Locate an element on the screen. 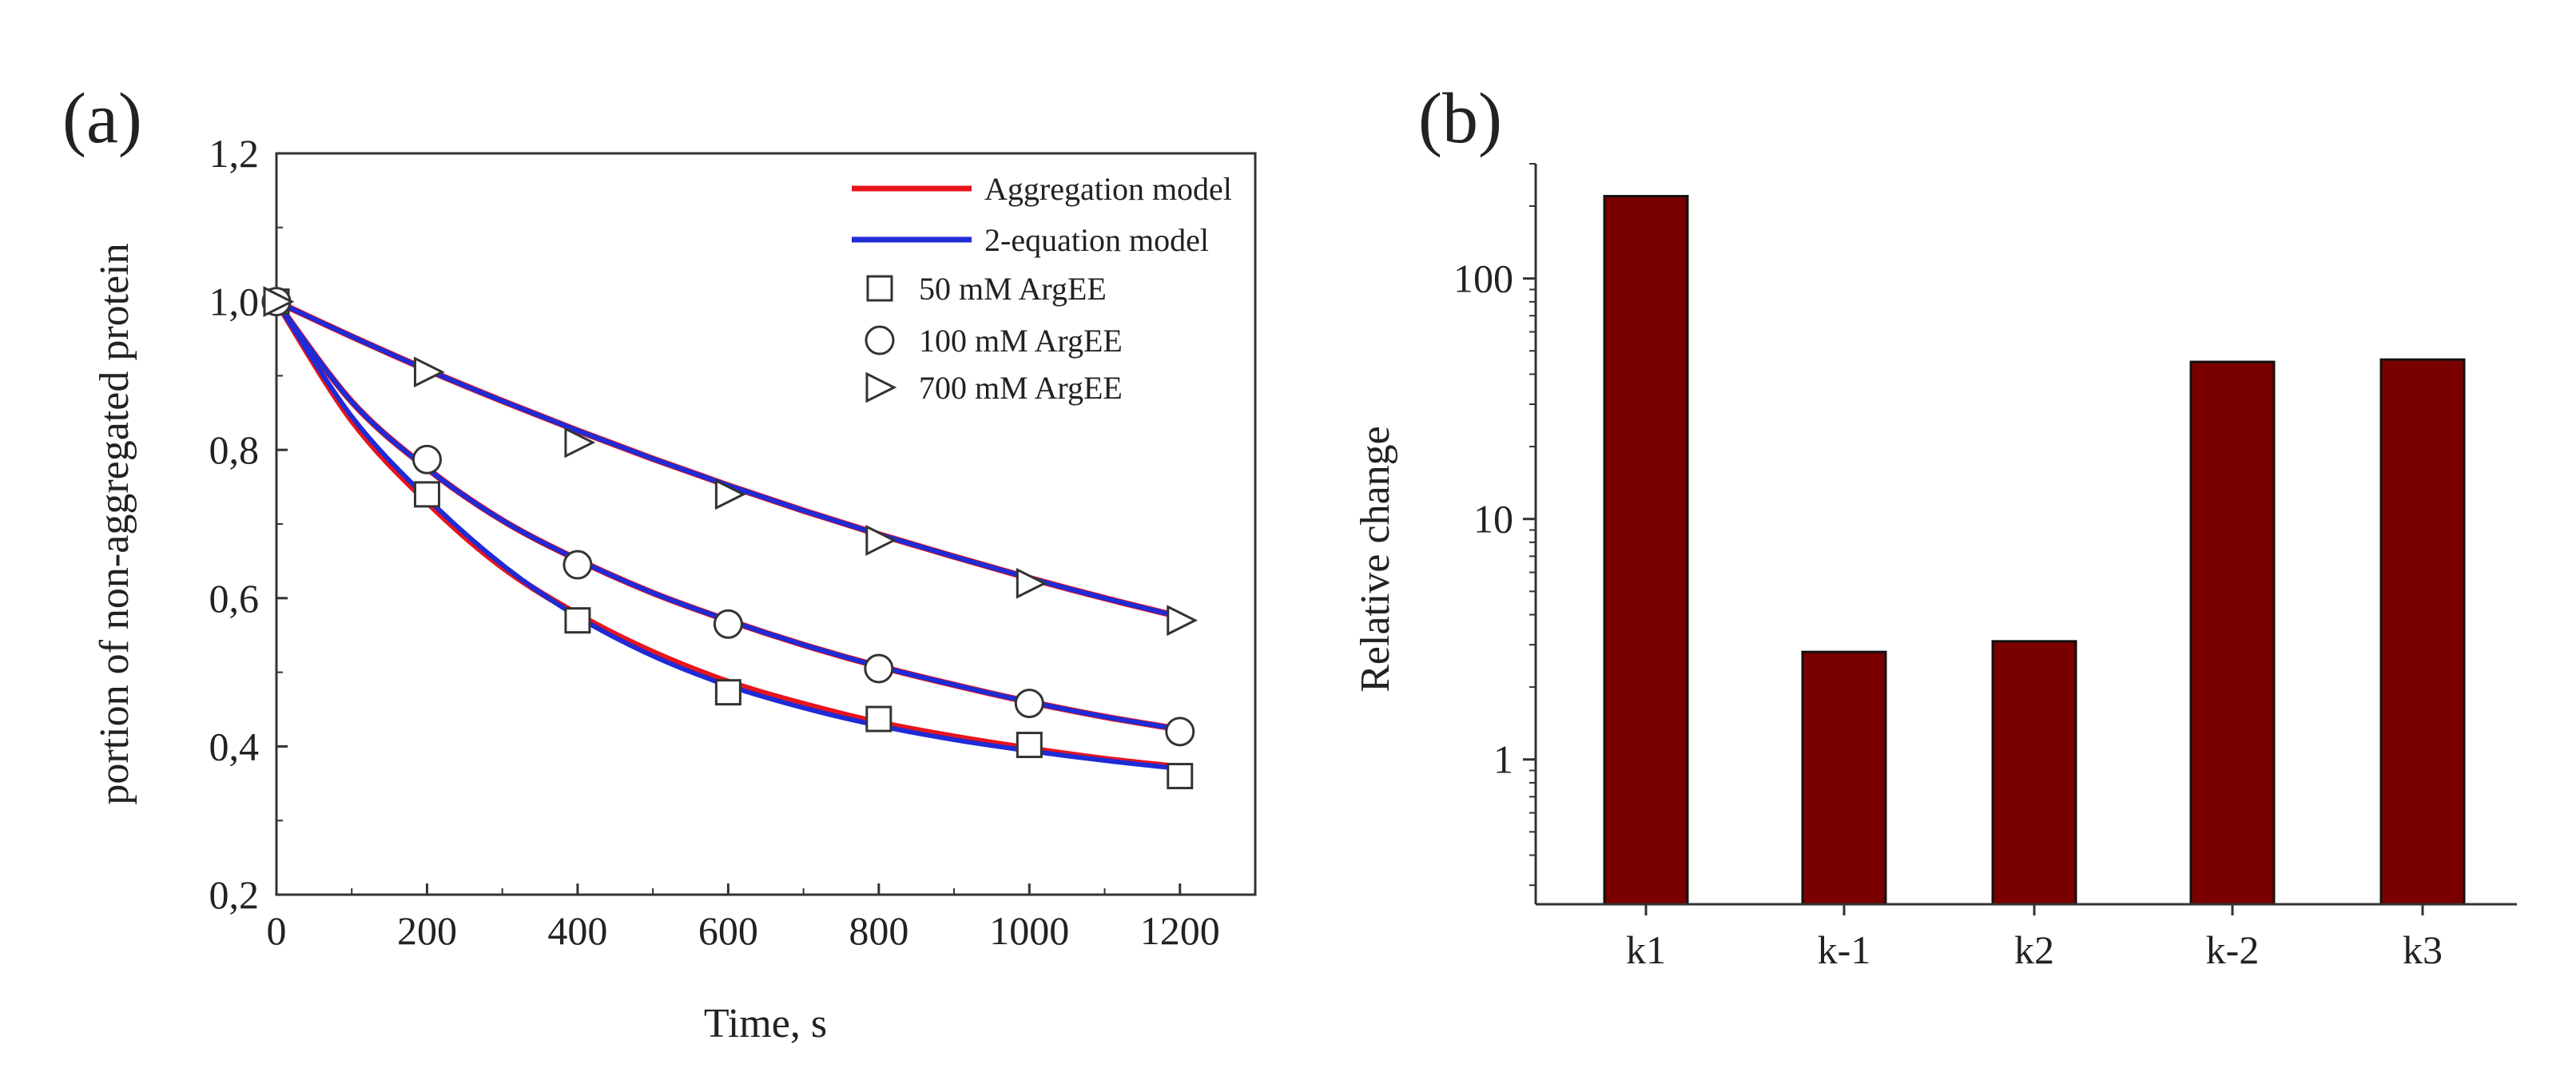  panel-b-label: (b) is located at coordinates (1460, 119).